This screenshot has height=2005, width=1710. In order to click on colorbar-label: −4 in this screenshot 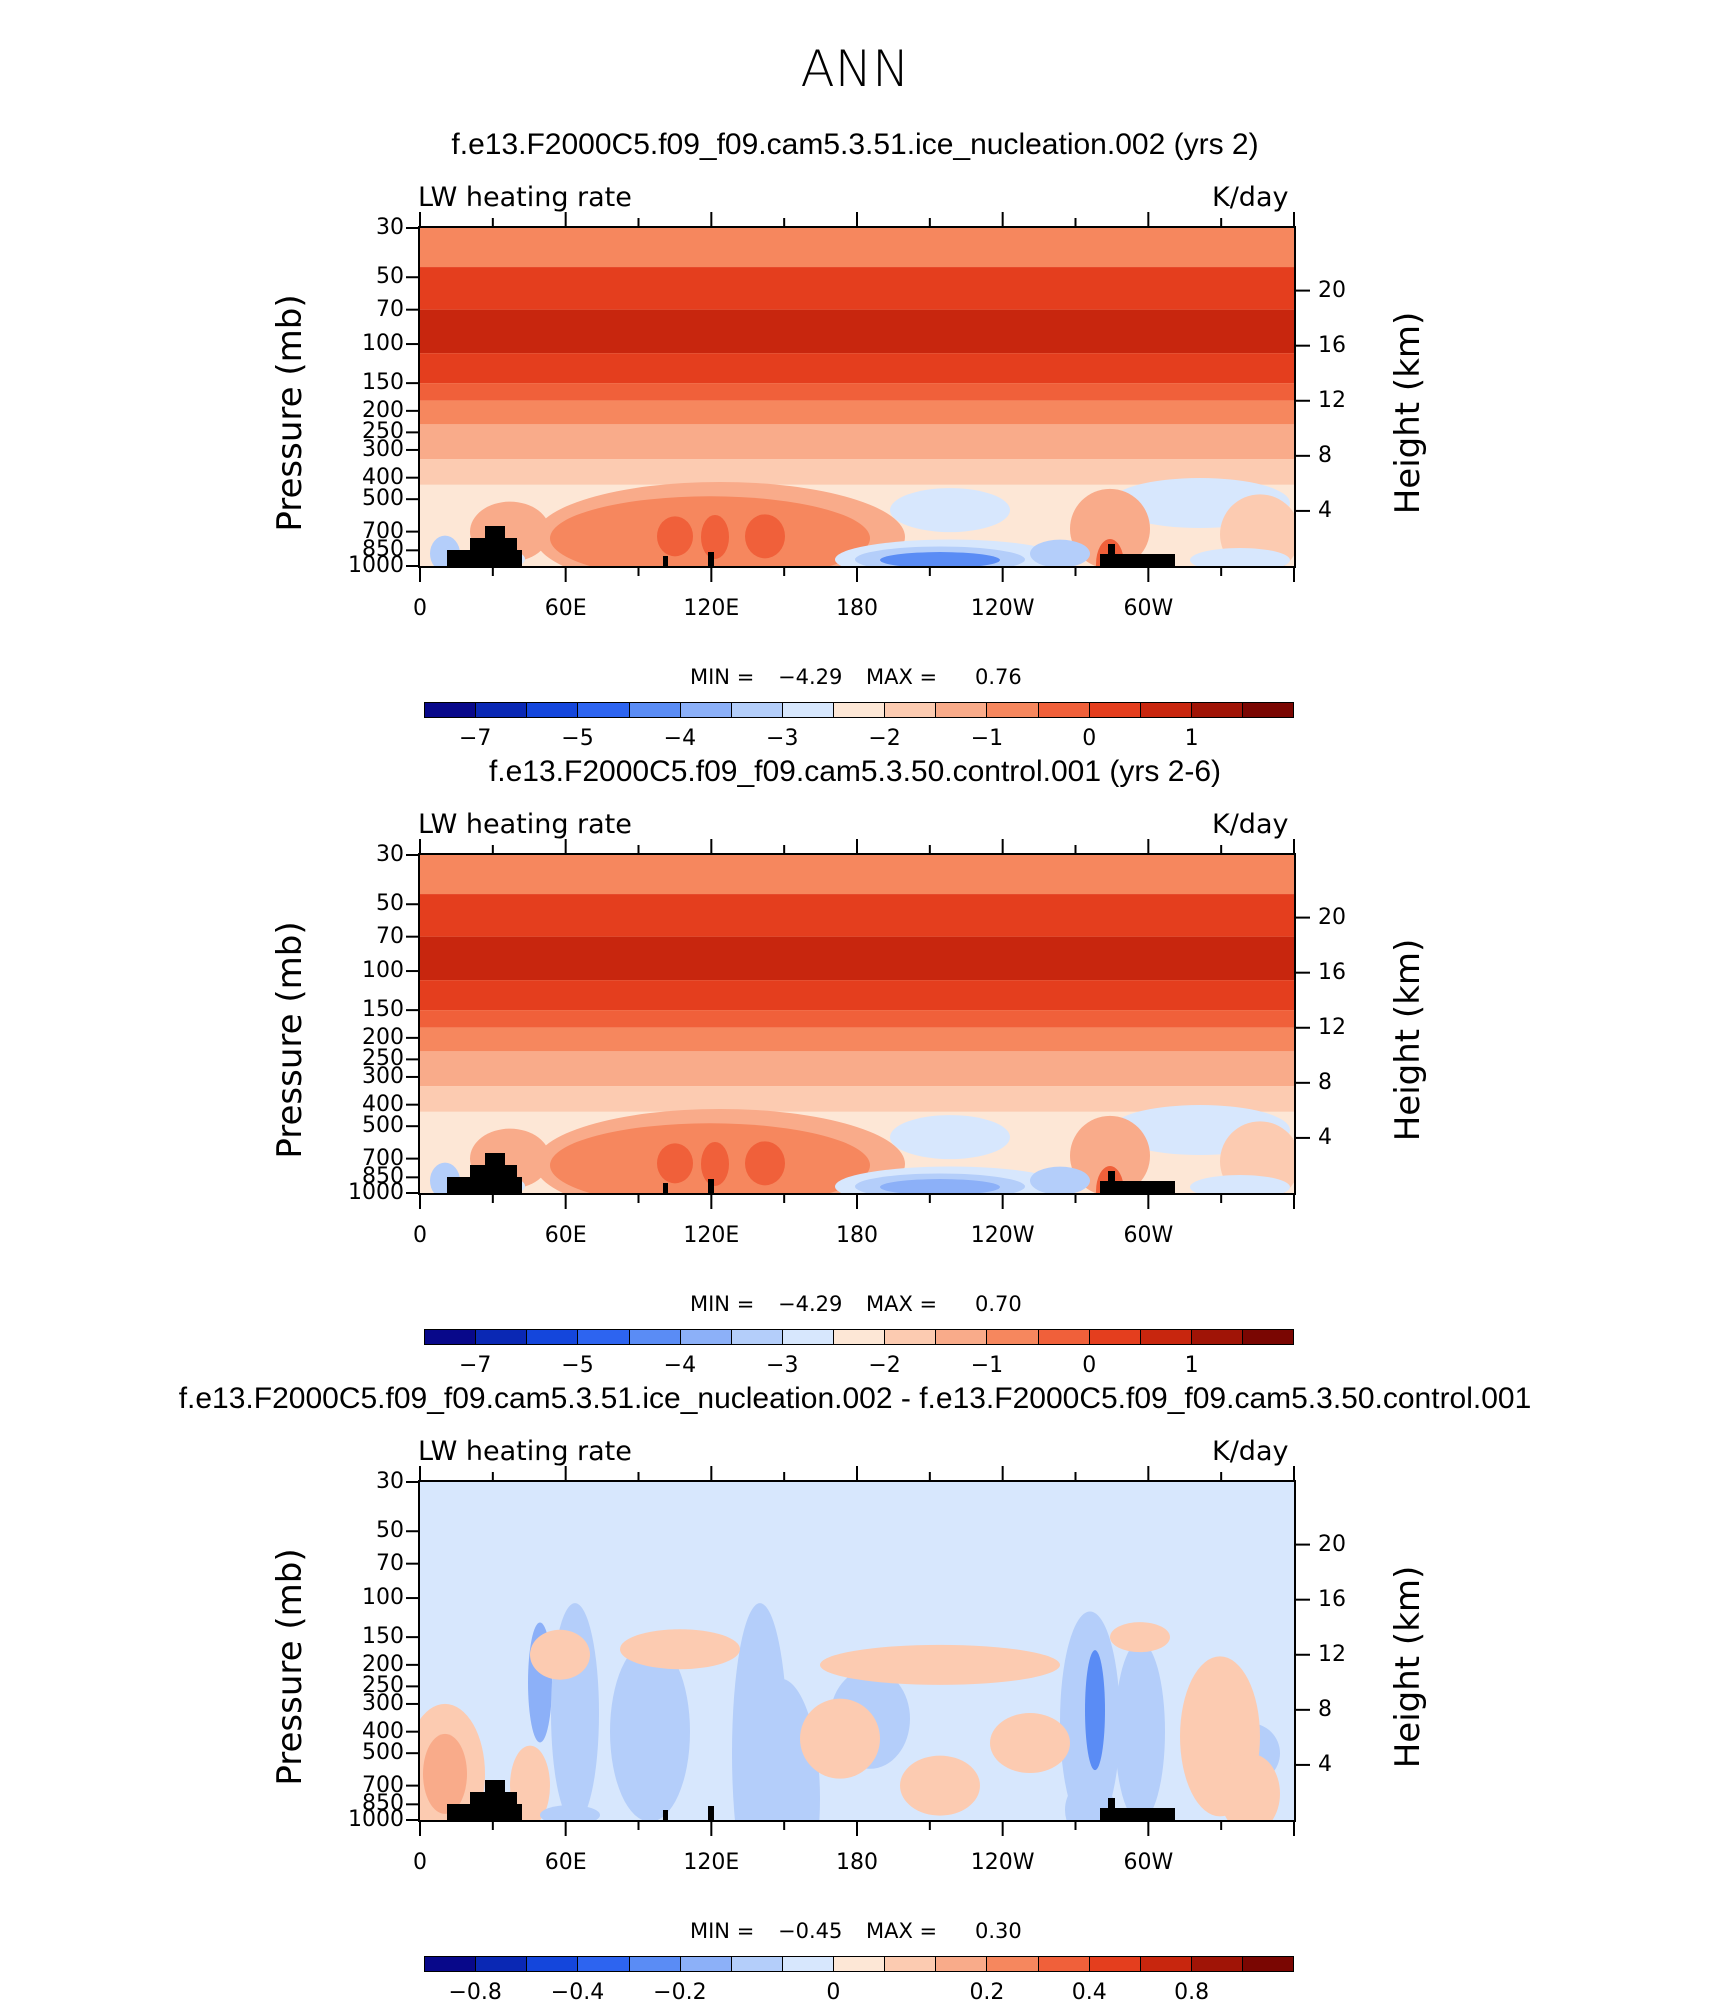, I will do `click(680, 1365)`.